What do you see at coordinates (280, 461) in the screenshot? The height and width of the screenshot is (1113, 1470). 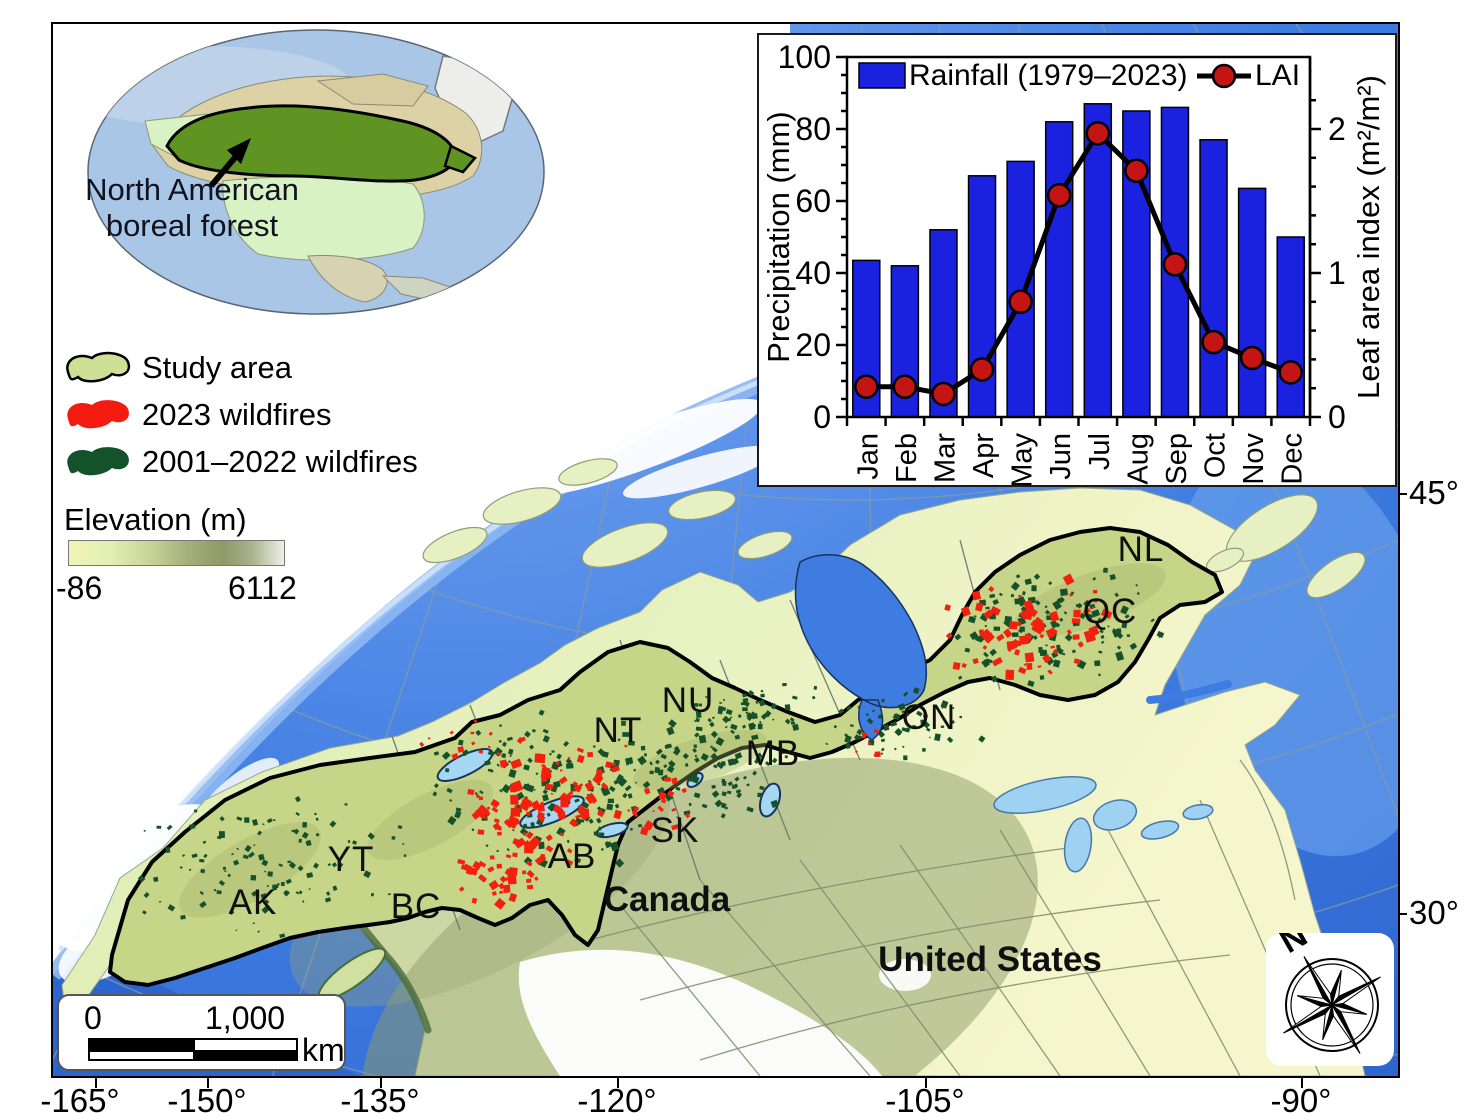 I see `legend-label: 2001–2022 wildfires` at bounding box center [280, 461].